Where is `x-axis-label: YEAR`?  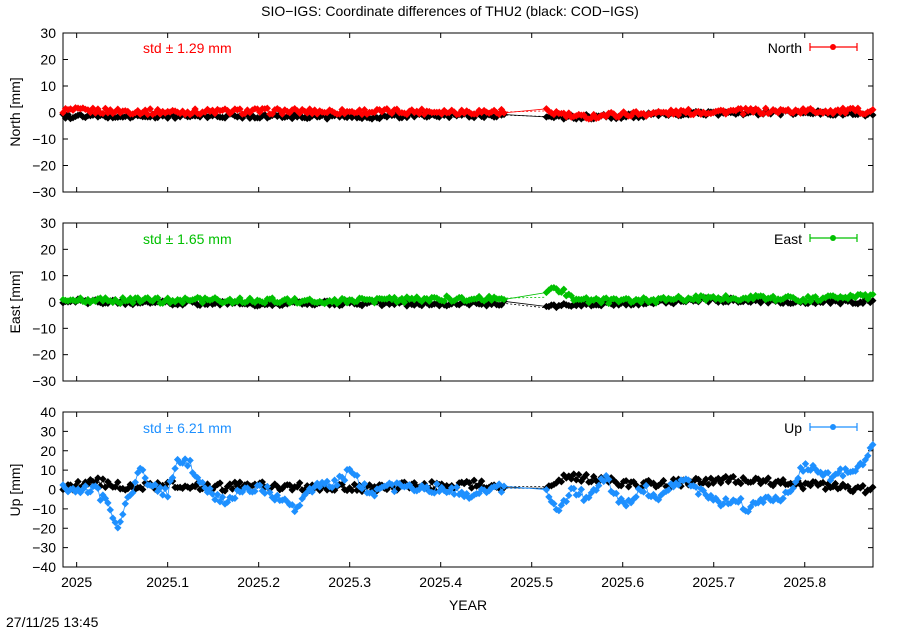
x-axis-label: YEAR is located at coordinates (468, 605).